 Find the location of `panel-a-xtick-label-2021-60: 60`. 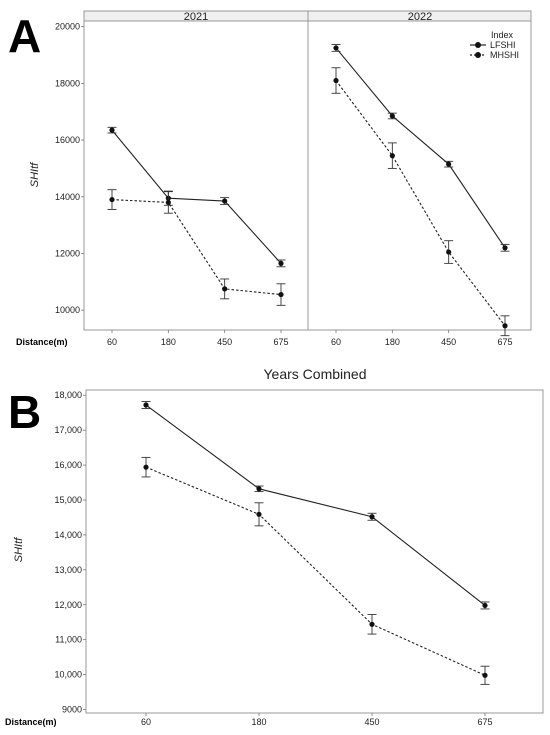

panel-a-xtick-label-2021-60: 60 is located at coordinates (112, 342).